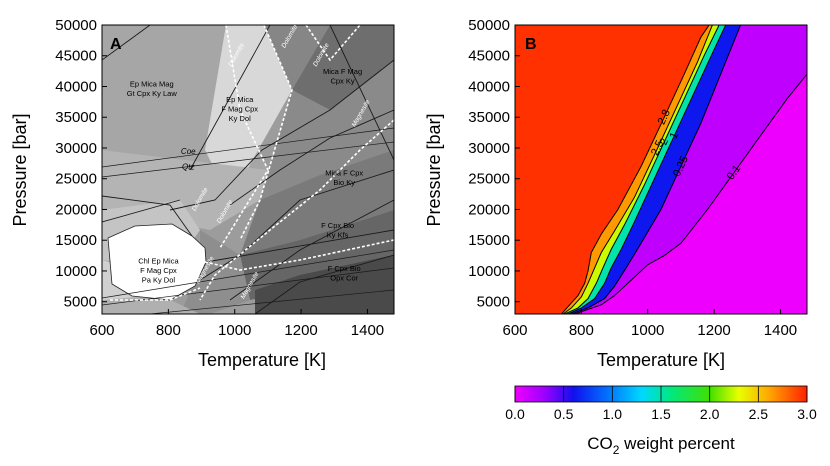  Describe the element at coordinates (434, 169) in the screenshot. I see `panel-b-ylabel: Pressure [bar]` at that location.